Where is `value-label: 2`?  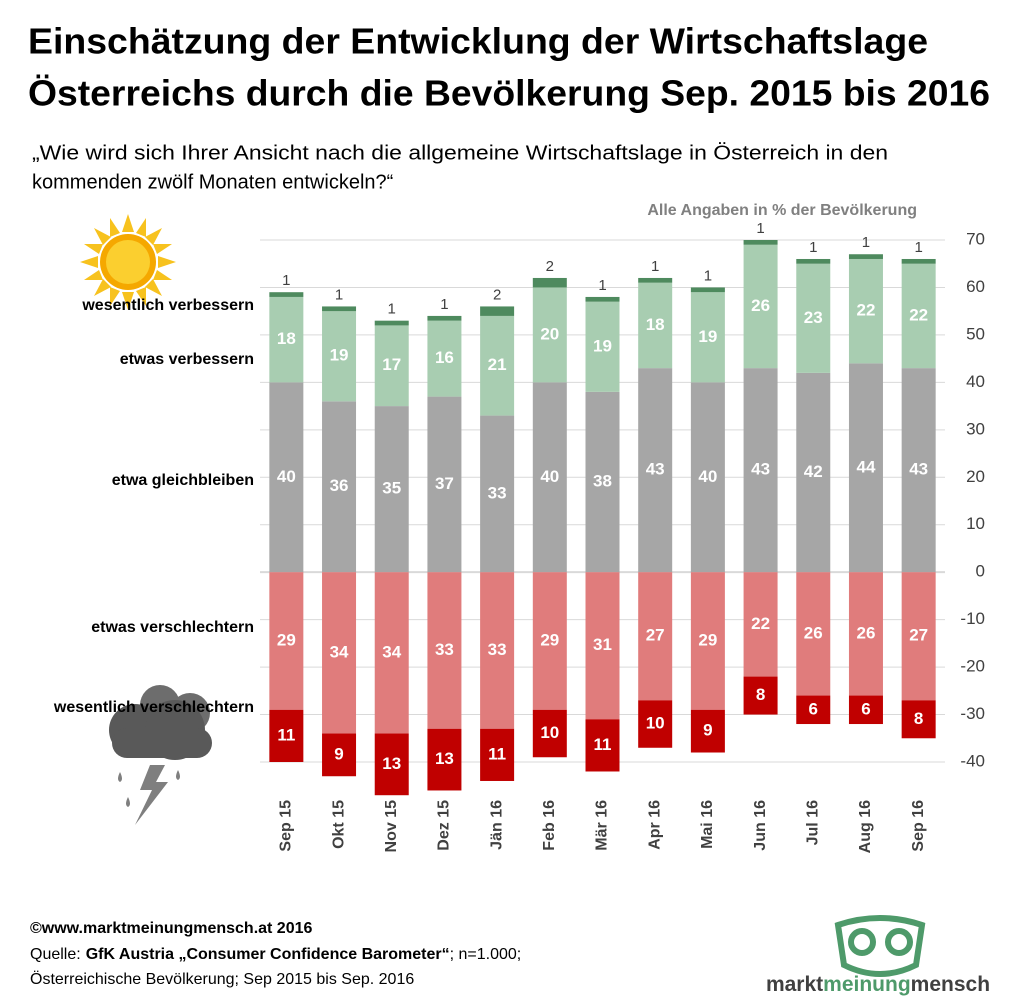 value-label: 2 is located at coordinates (497, 294).